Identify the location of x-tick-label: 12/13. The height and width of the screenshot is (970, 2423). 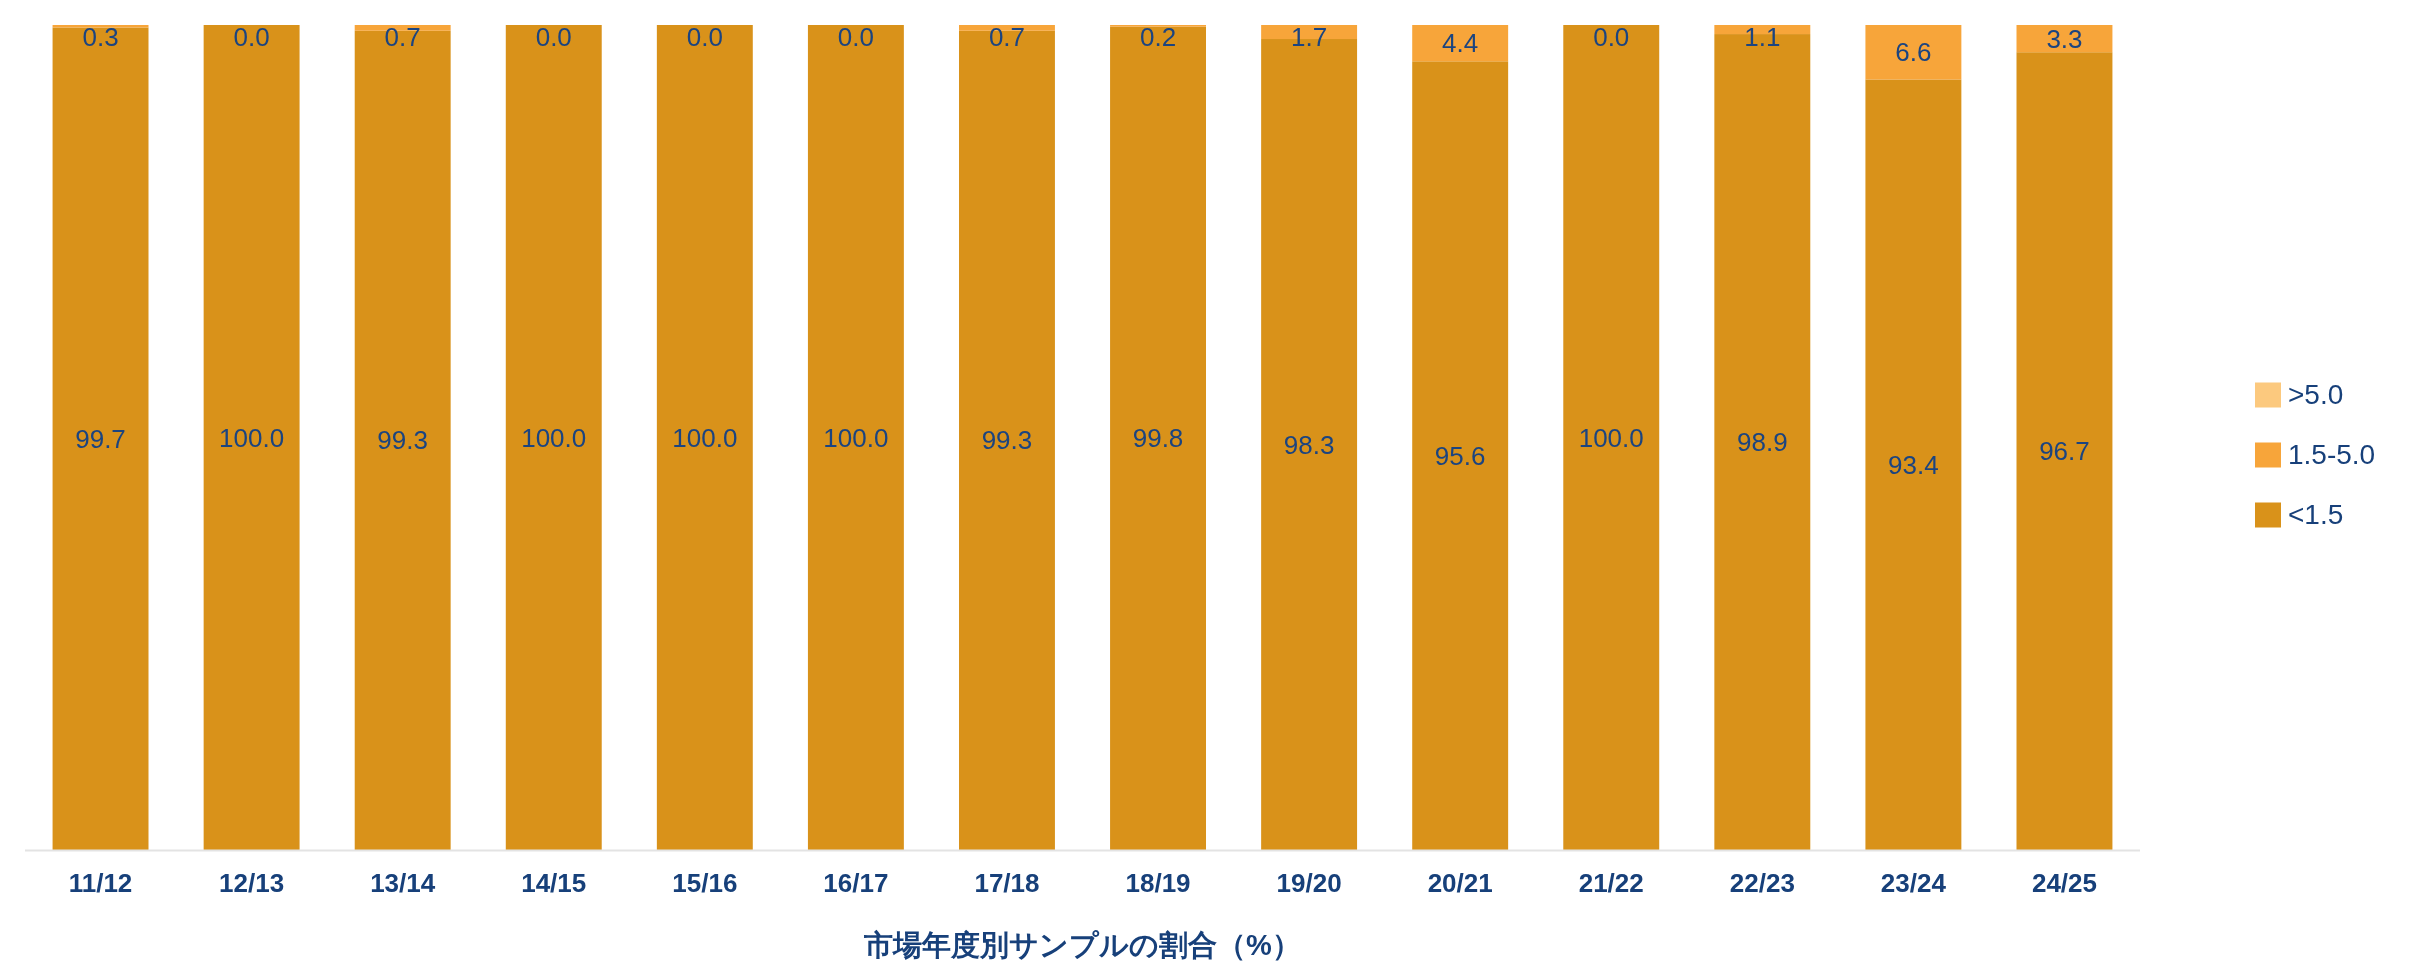
(252, 883).